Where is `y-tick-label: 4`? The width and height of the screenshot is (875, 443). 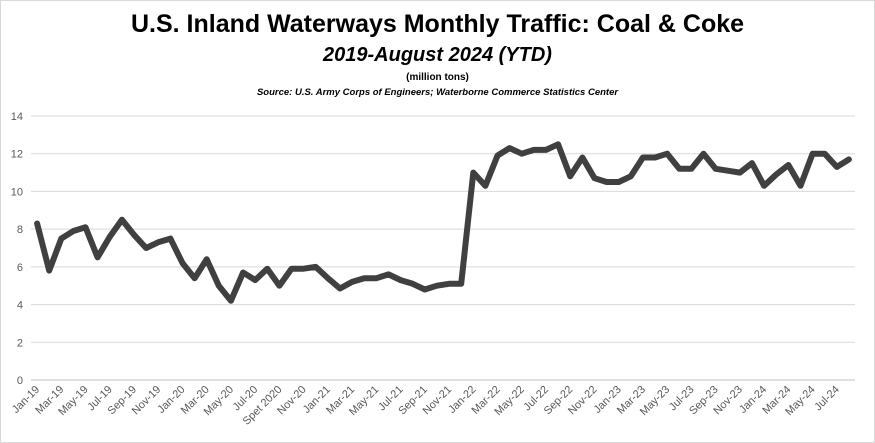 y-tick-label: 4 is located at coordinates (20, 306).